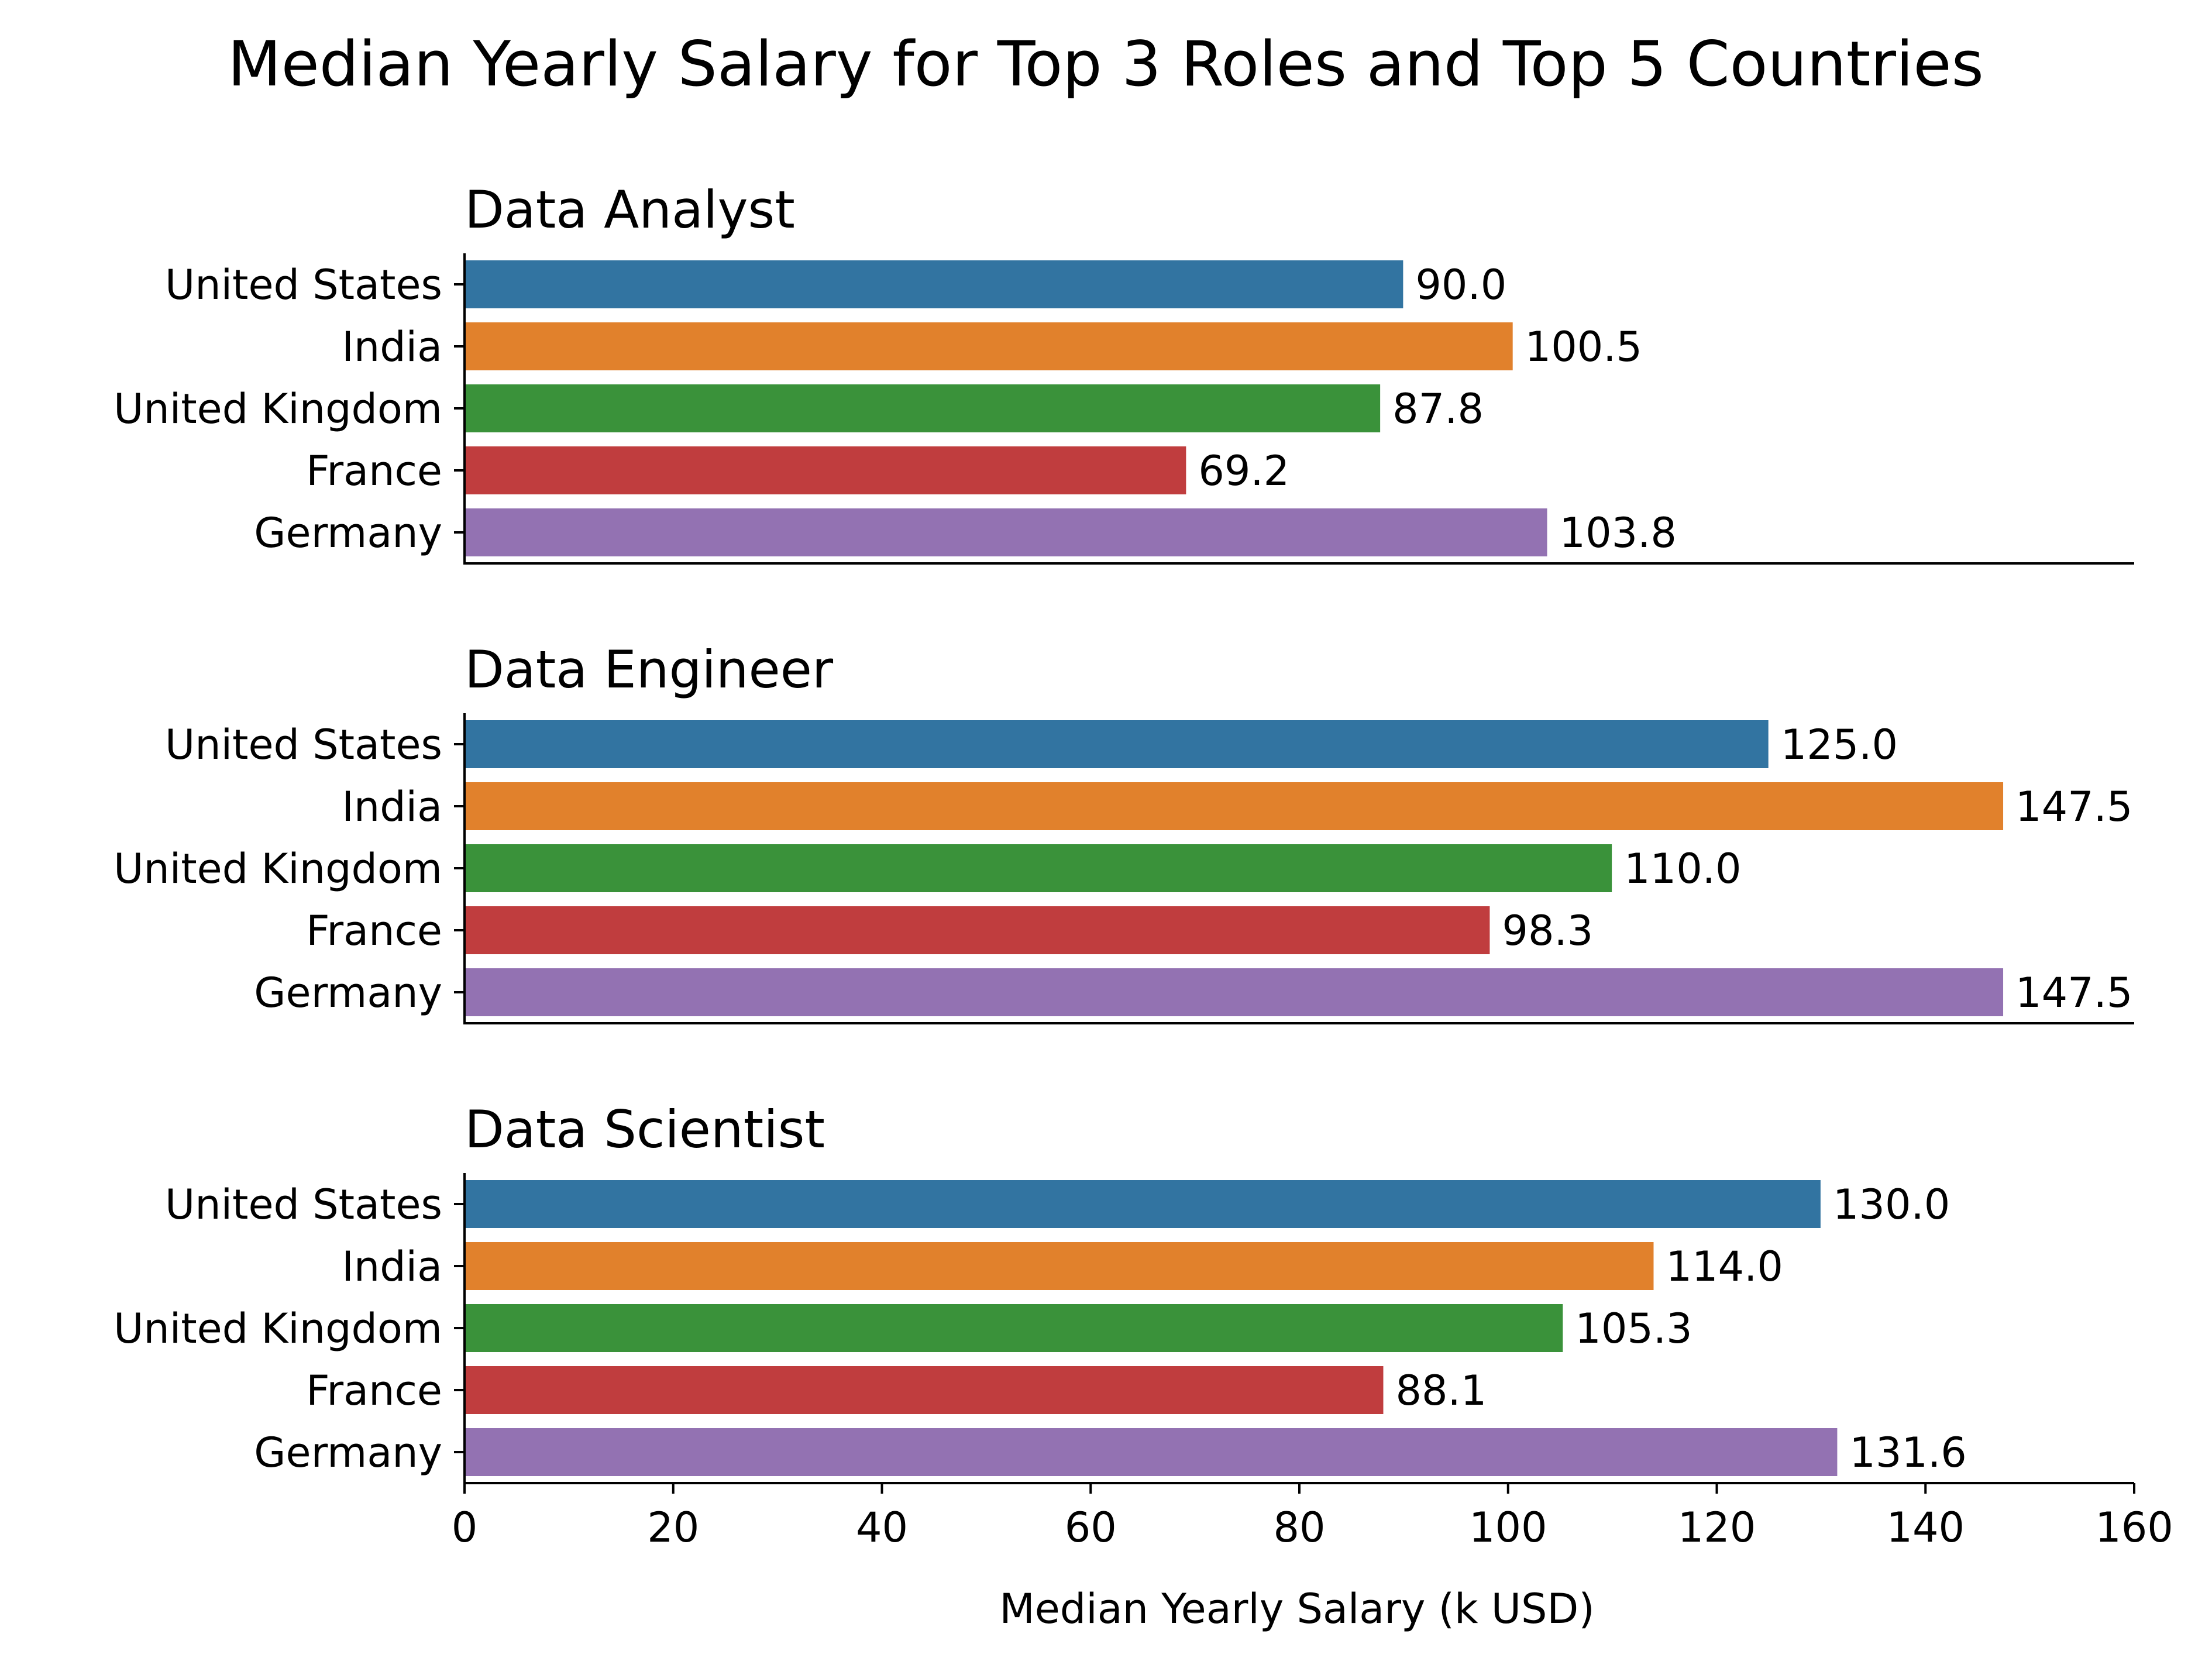  I want to click on panel-title: Data Engineer, so click(650, 669).